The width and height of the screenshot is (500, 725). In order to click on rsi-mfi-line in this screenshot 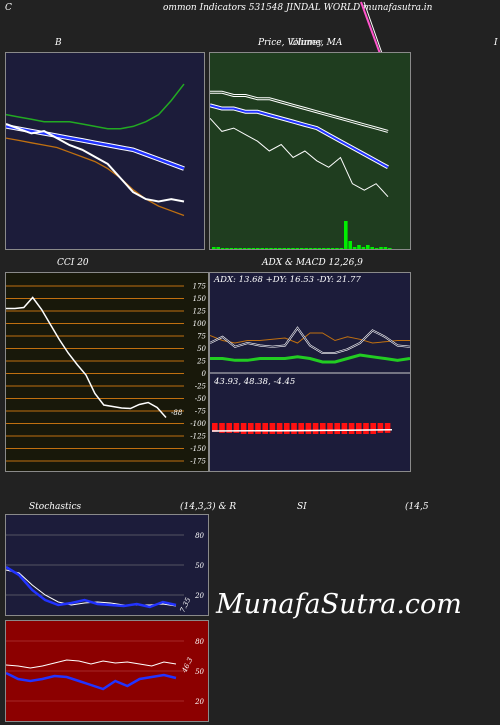, I will do `click(91, 664)`.